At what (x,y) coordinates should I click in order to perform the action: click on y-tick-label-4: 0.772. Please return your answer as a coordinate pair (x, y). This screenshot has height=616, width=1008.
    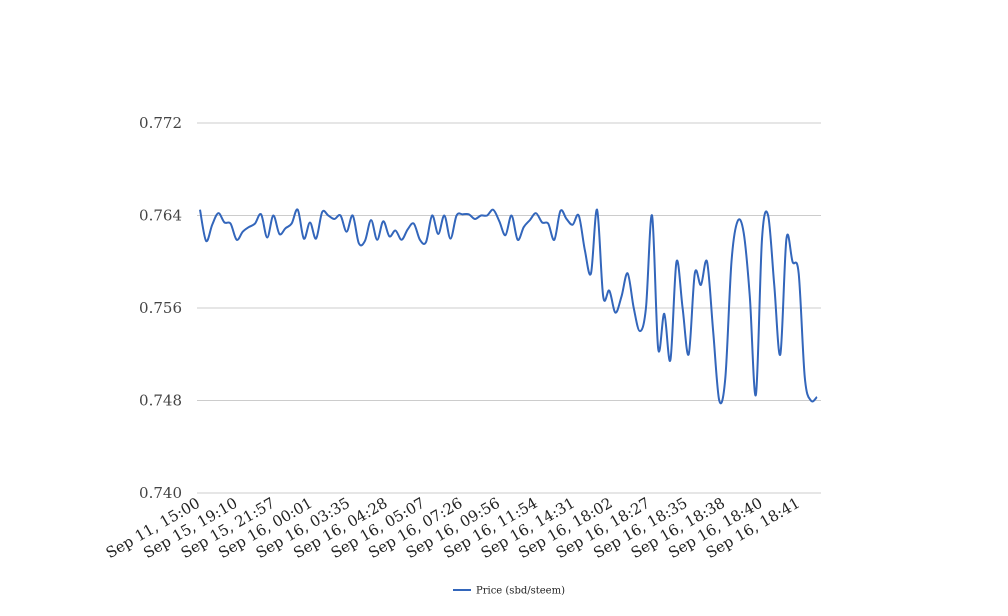
    Looking at the image, I should click on (160, 123).